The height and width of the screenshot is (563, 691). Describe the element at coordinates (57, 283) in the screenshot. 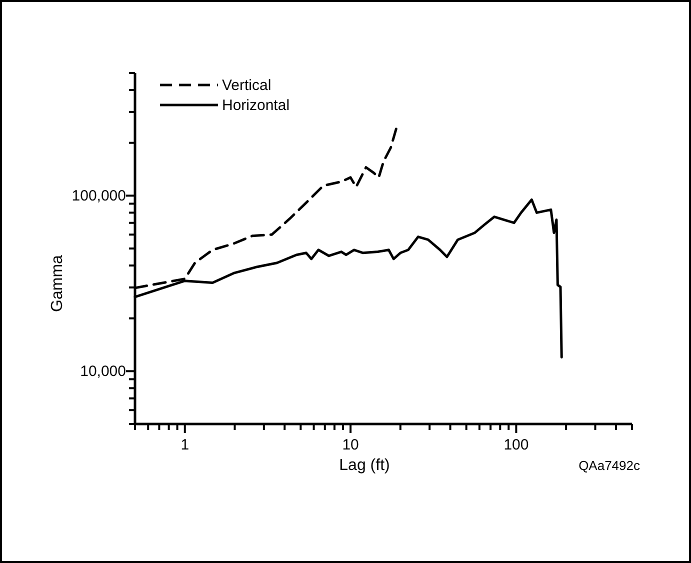

I see `y-axis-title: Gamma` at that location.